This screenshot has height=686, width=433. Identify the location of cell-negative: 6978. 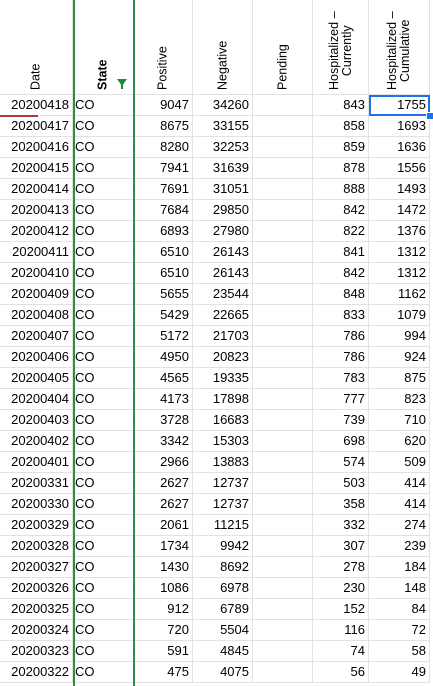
(223, 588).